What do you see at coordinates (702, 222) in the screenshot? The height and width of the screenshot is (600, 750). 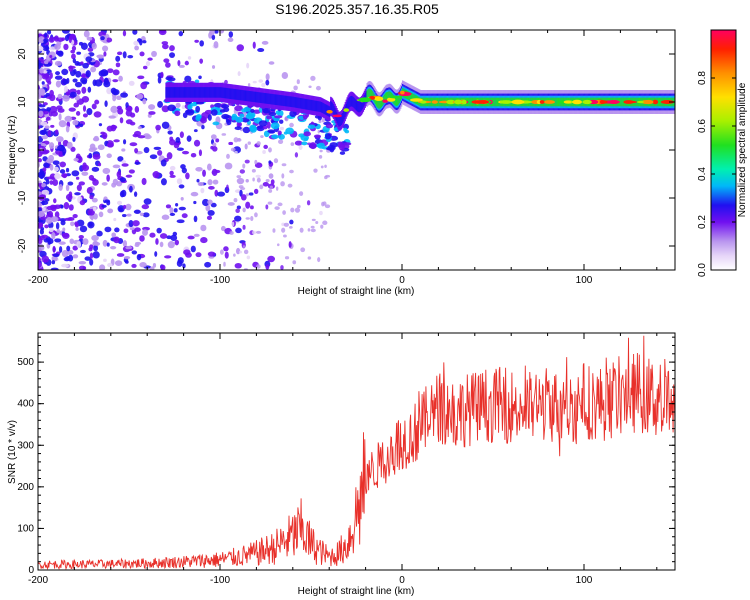 I see `colorbar-tick-label: 0.2` at bounding box center [702, 222].